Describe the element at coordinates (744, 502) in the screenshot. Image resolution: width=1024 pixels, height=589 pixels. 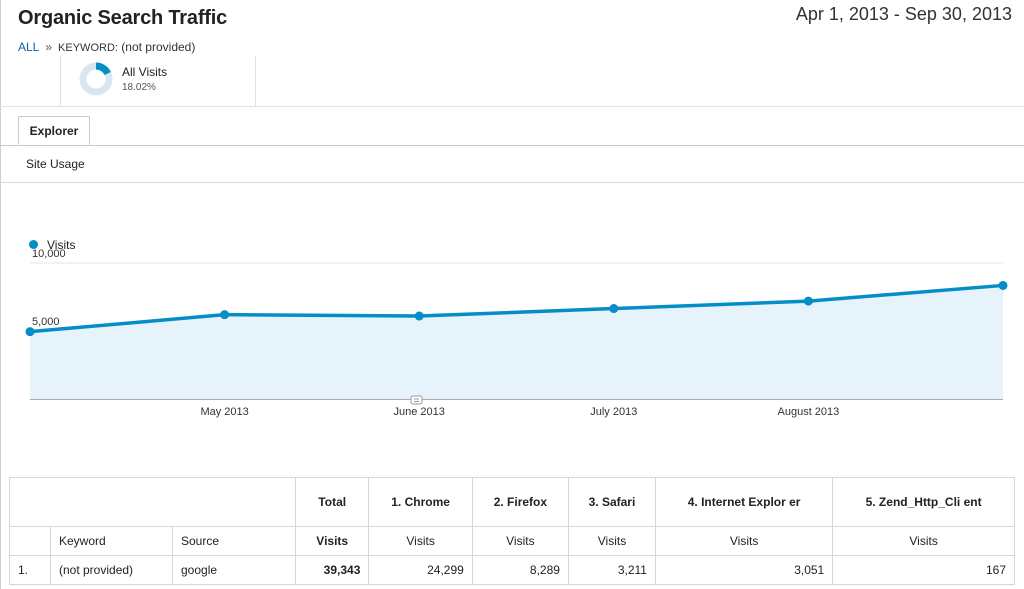
I see `column-header-internet-explorer: 4. Internet Explor er` at that location.